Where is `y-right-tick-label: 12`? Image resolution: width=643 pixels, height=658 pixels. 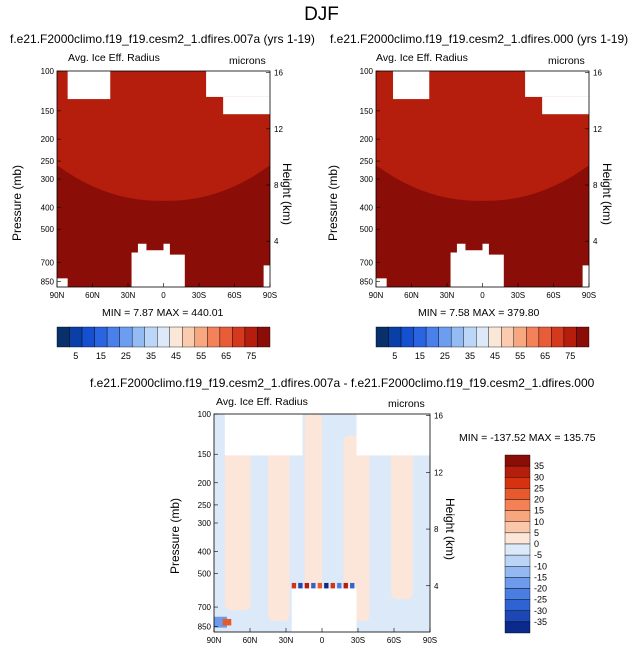 y-right-tick-label: 12 is located at coordinates (438, 472).